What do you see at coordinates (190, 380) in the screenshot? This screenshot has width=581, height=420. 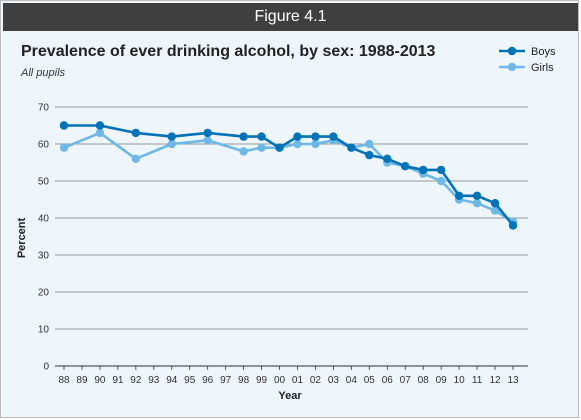 I see `x-tick-label: 95` at bounding box center [190, 380].